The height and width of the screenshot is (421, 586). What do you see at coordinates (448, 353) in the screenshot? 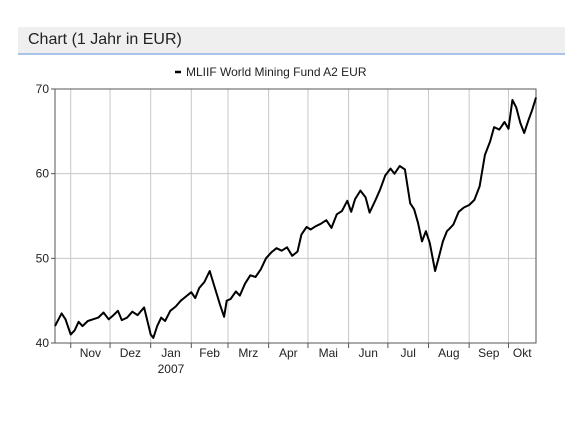
I see `x-tick-label: Aug` at bounding box center [448, 353].